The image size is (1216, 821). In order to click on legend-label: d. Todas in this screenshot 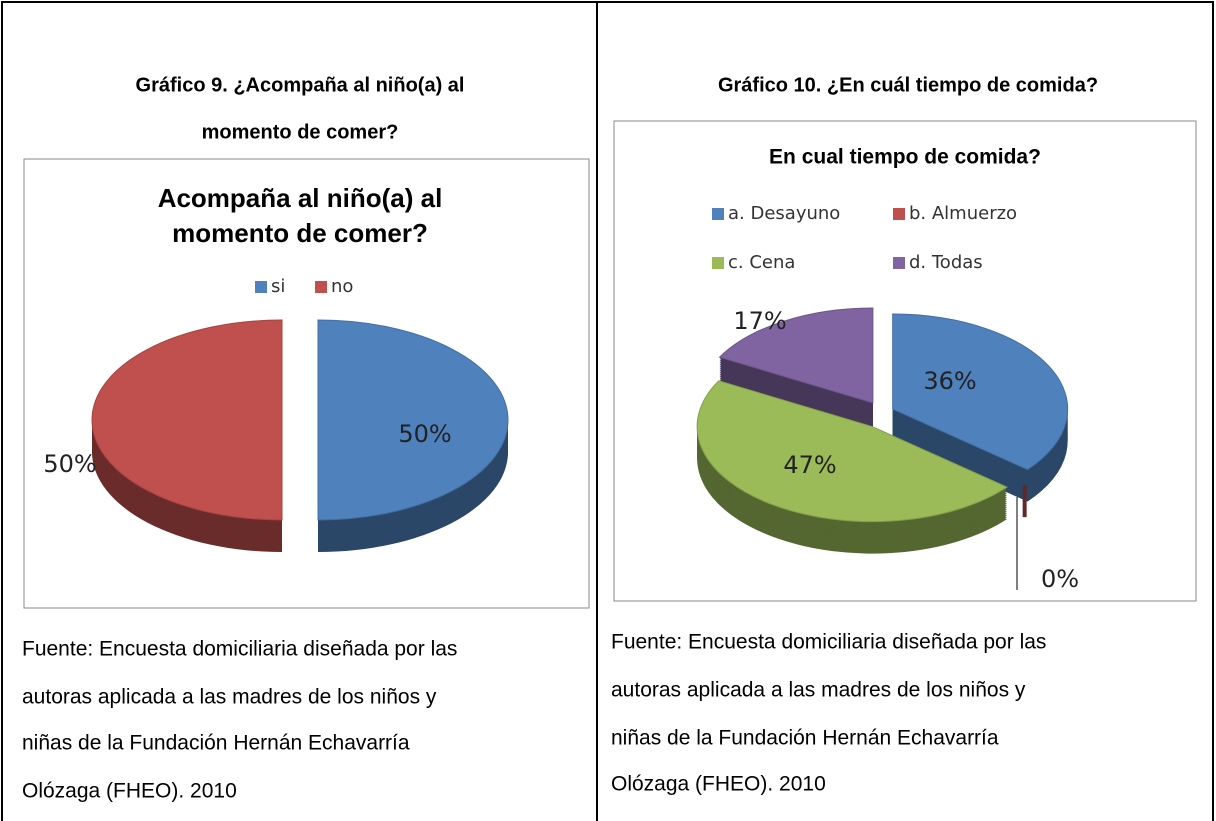, I will do `click(946, 262)`.